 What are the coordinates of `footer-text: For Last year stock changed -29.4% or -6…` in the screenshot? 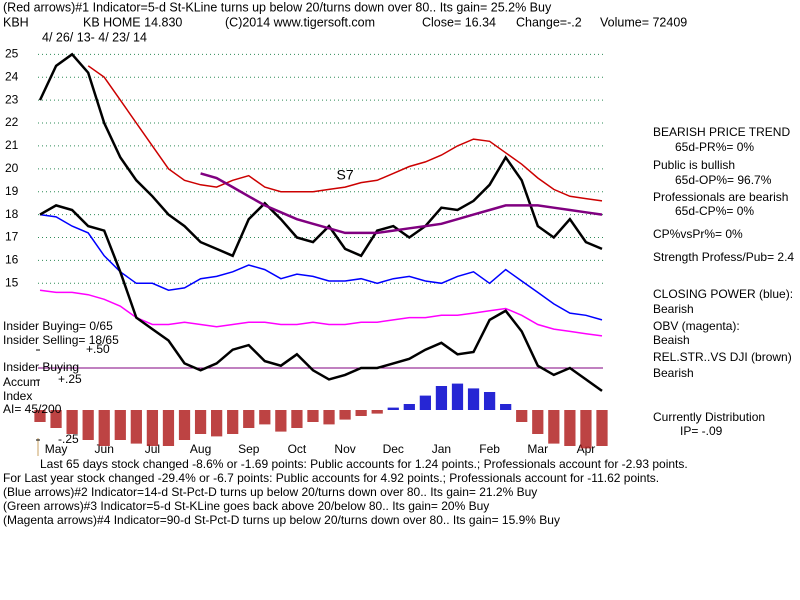 It's located at (331, 478).